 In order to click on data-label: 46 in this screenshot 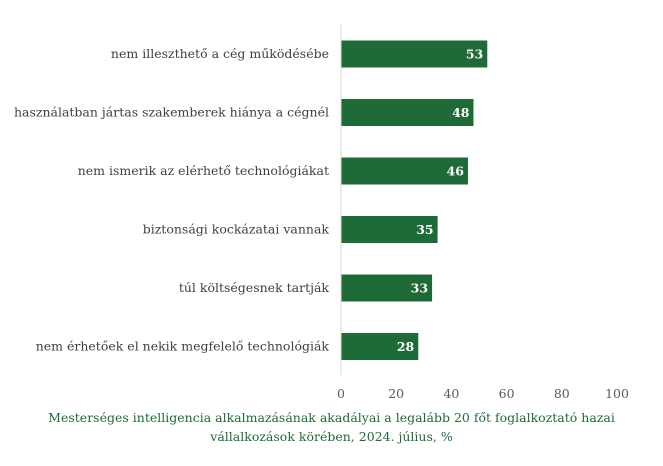, I will do `click(456, 171)`.